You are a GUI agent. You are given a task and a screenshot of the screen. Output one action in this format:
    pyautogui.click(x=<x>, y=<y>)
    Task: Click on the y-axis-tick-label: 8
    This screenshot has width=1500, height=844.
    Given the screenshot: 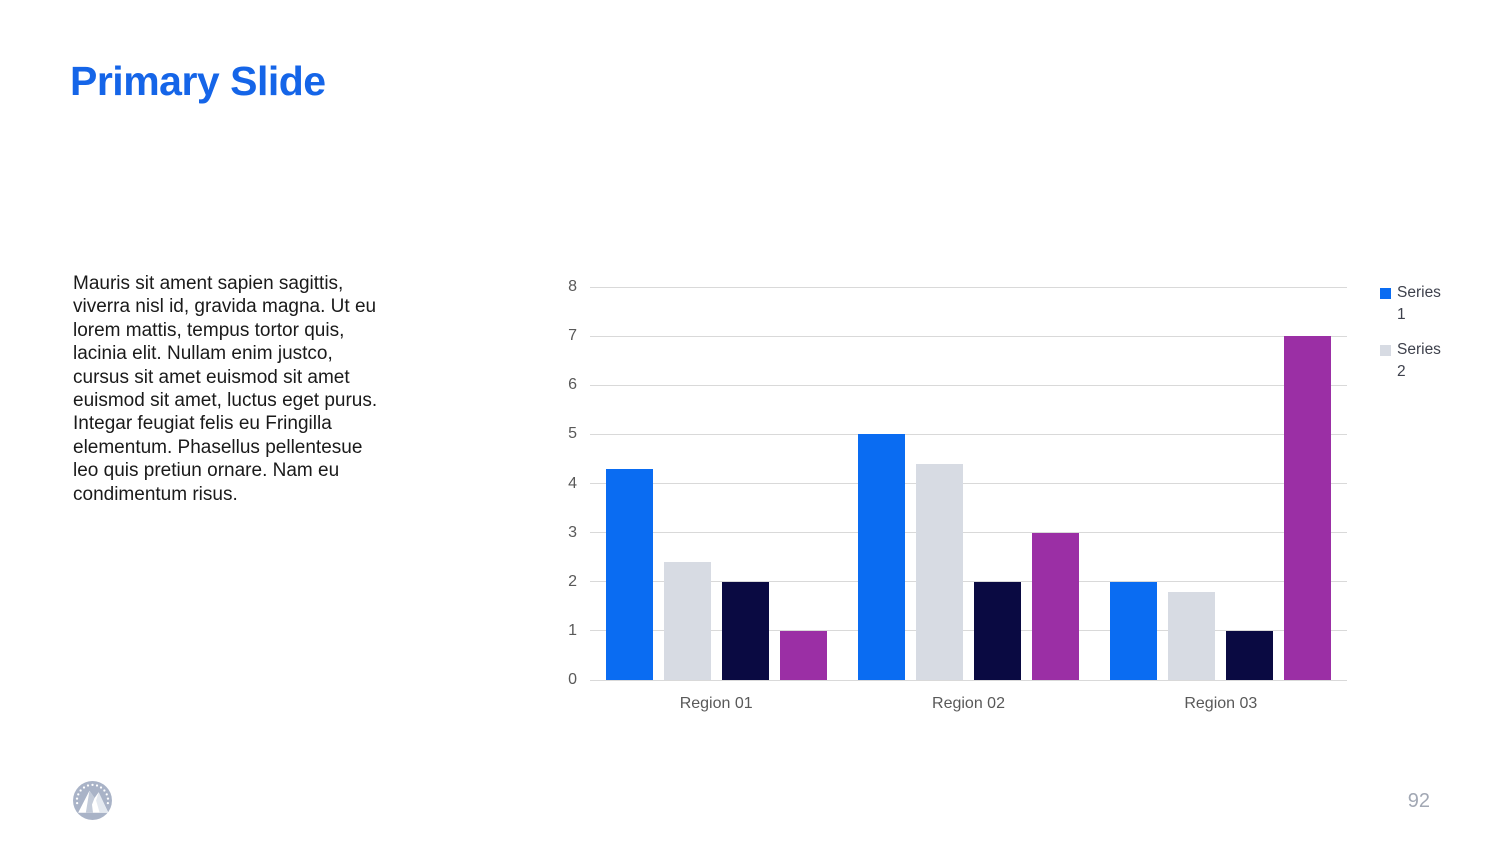 What is the action you would take?
    pyautogui.click(x=572, y=286)
    